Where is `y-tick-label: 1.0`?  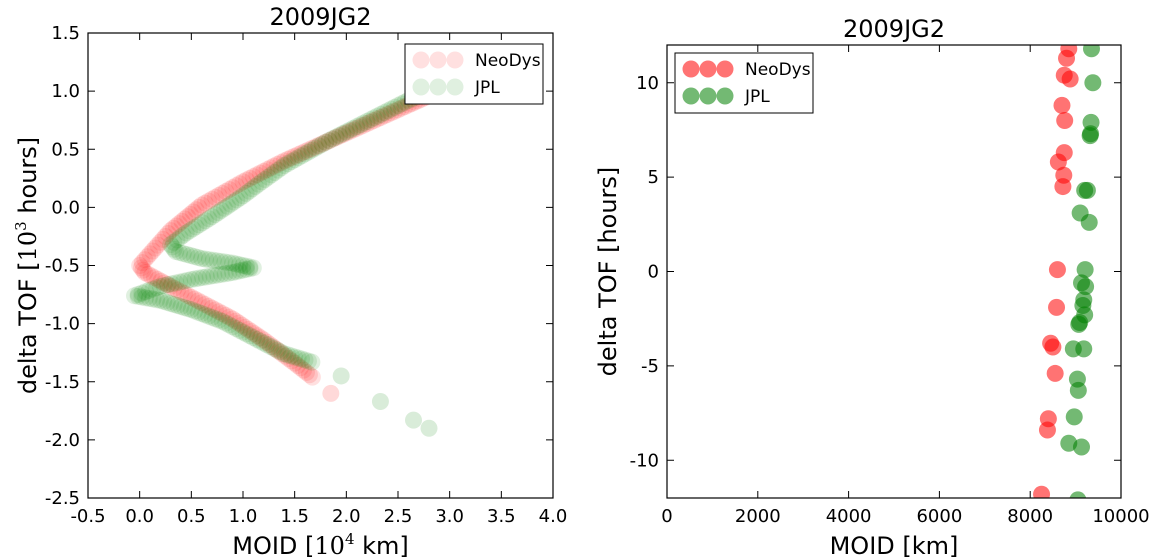
y-tick-label: 1.0 is located at coordinates (65, 91).